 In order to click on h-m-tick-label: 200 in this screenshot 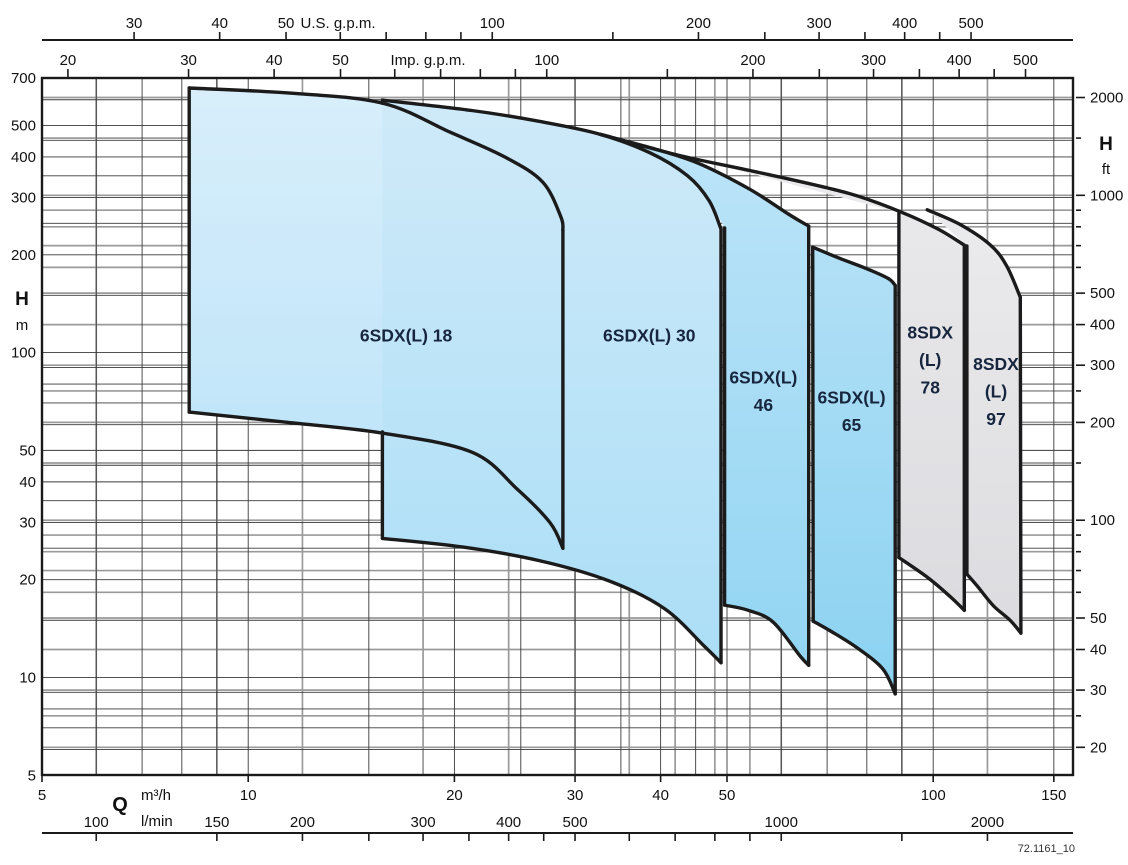, I will do `click(23, 255)`.